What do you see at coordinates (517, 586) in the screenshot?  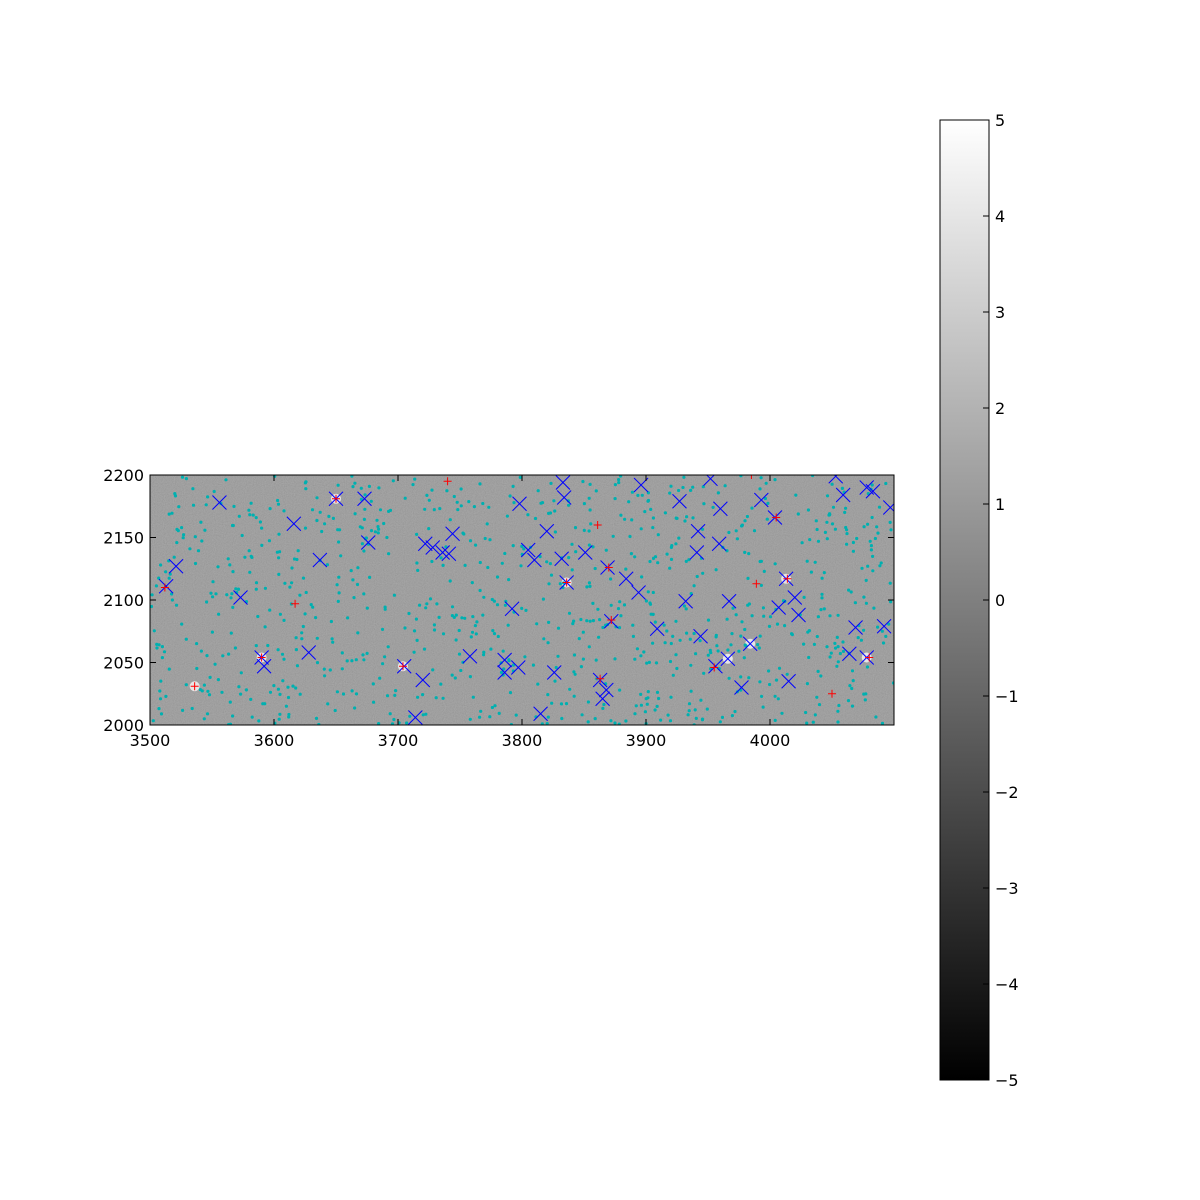 I see `red-plus-markers` at bounding box center [517, 586].